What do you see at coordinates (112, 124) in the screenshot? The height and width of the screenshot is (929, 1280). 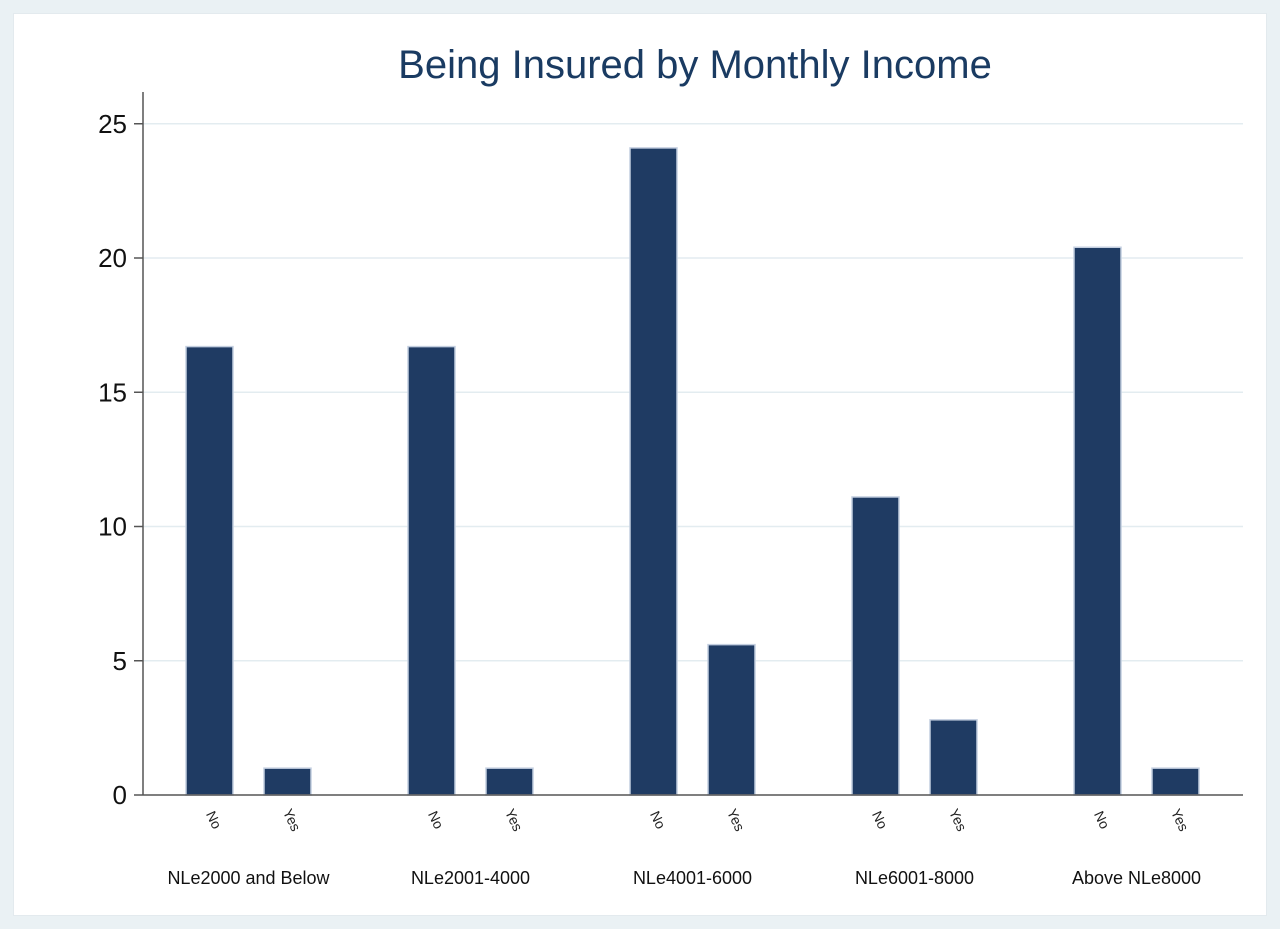 I see `y-tick-label: 25` at bounding box center [112, 124].